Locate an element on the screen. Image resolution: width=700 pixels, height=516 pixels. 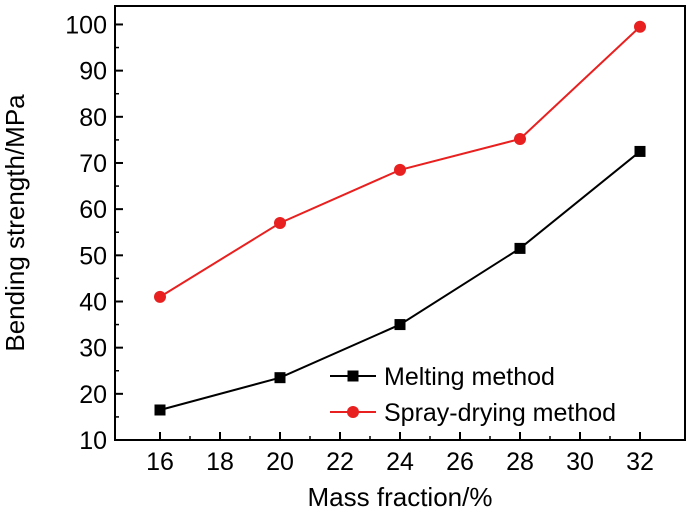
y-tick-label: 80 is located at coordinates (93, 118).